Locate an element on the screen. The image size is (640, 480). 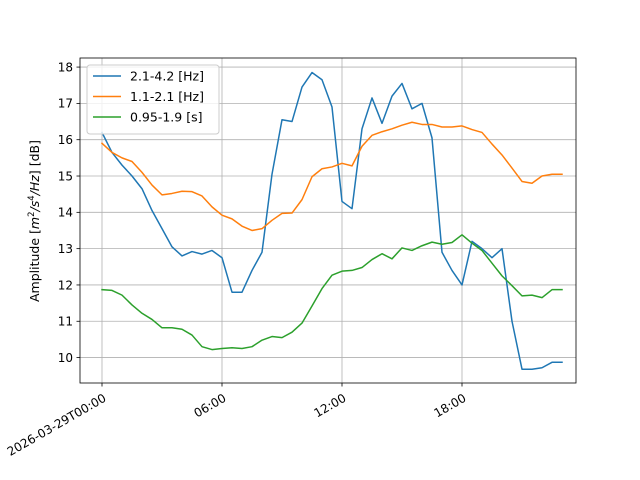
legend-label: 2.1-4.2 [Hz] is located at coordinates (167, 76).